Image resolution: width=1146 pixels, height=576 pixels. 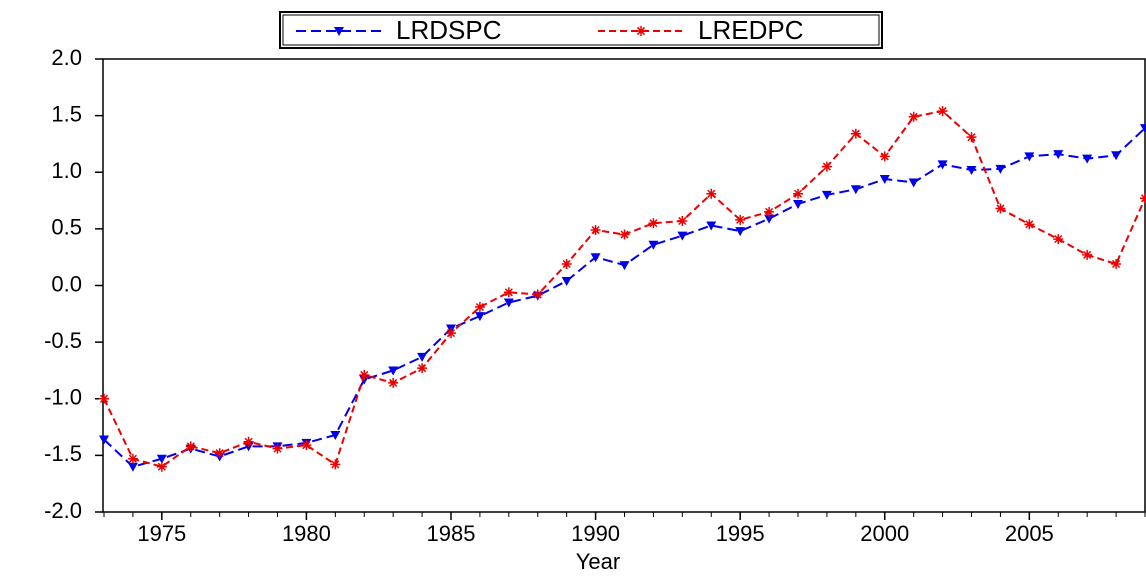 What do you see at coordinates (306, 533) in the screenshot?
I see `x-tick-label: 1980` at bounding box center [306, 533].